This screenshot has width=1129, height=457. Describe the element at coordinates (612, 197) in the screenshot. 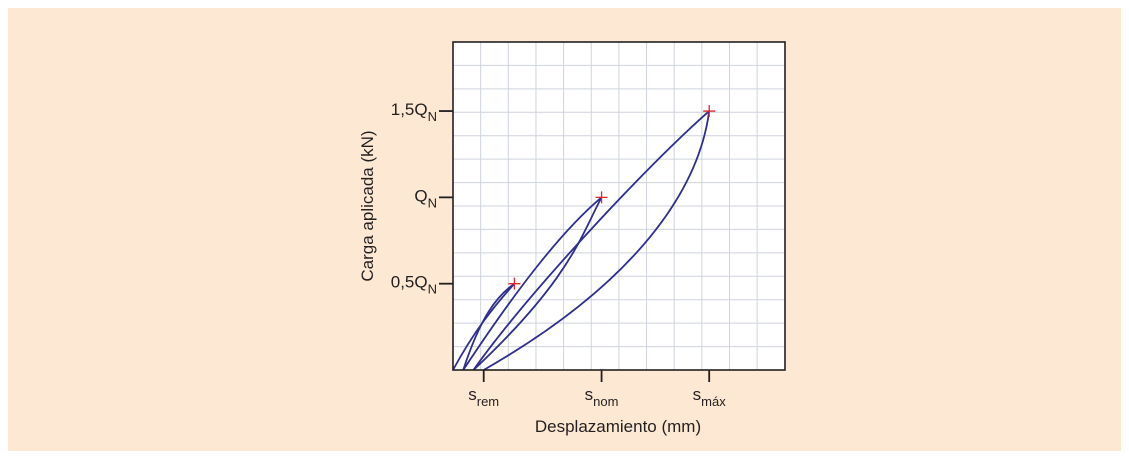

I see `peak-markers` at that location.